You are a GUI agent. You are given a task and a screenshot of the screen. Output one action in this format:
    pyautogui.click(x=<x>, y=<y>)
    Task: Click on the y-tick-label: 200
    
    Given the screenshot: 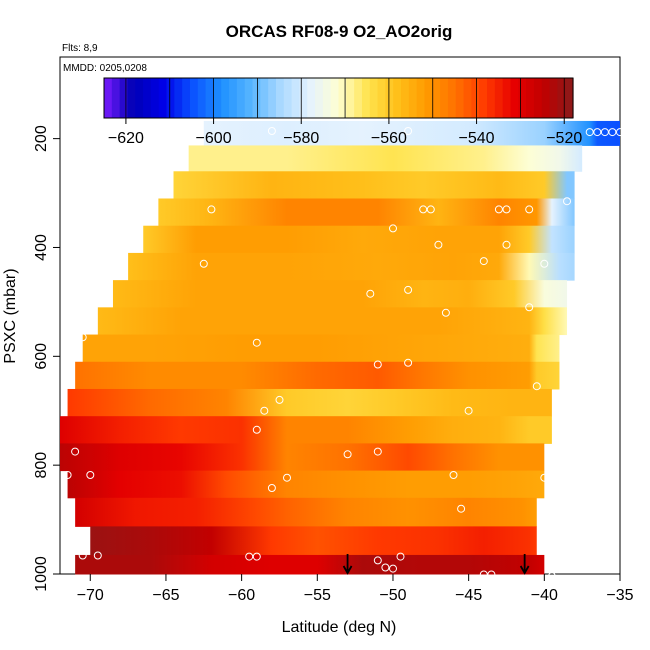 What is the action you would take?
    pyautogui.click(x=41, y=138)
    